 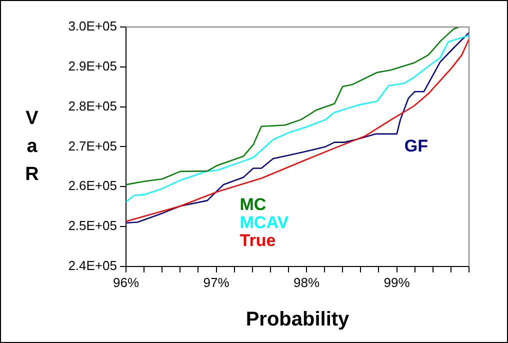 What do you see at coordinates (216, 282) in the screenshot?
I see `x-tick-label: 97%` at bounding box center [216, 282].